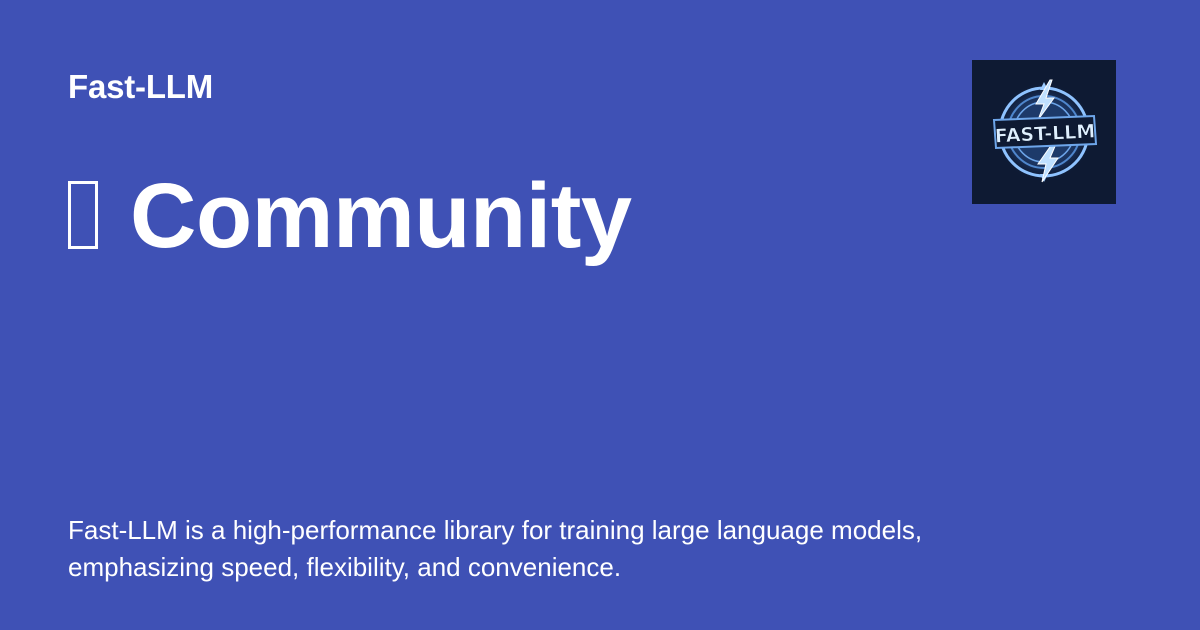 This screenshot has width=1200, height=630. I want to click on page-title-text: Community, so click(381, 216).